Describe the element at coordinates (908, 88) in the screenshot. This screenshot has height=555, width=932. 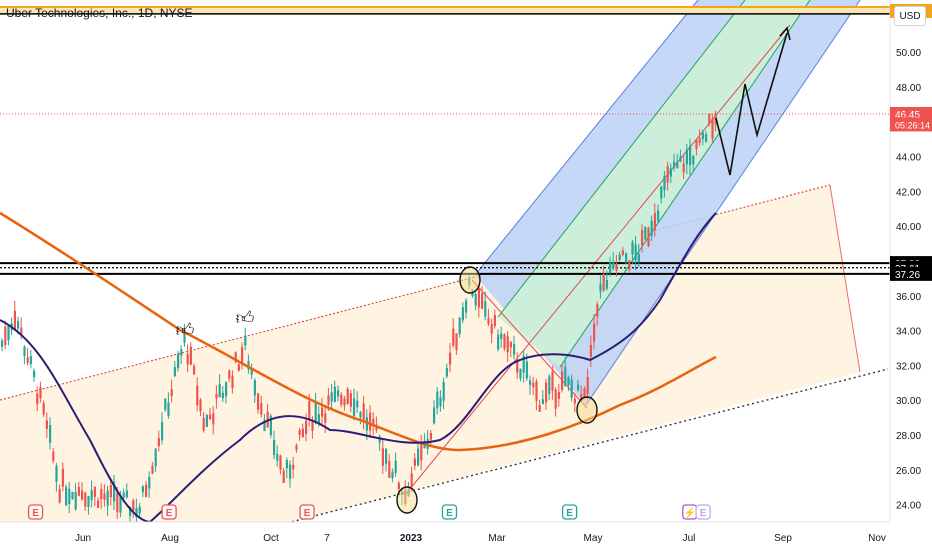
I see `y-tick-label: 48.00` at that location.